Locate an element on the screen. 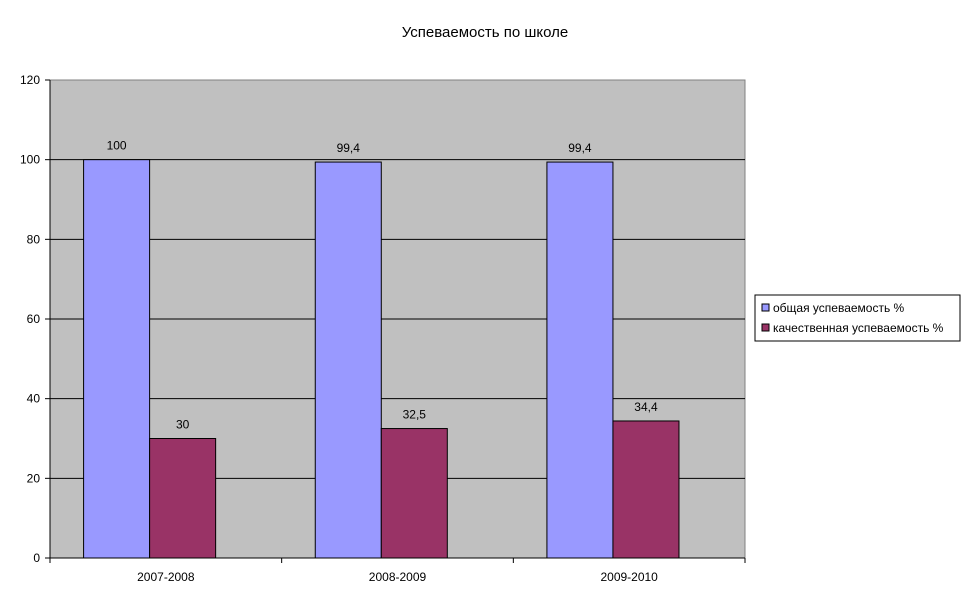 This screenshot has width=970, height=609. y-tick-label: 80 is located at coordinates (34, 239).